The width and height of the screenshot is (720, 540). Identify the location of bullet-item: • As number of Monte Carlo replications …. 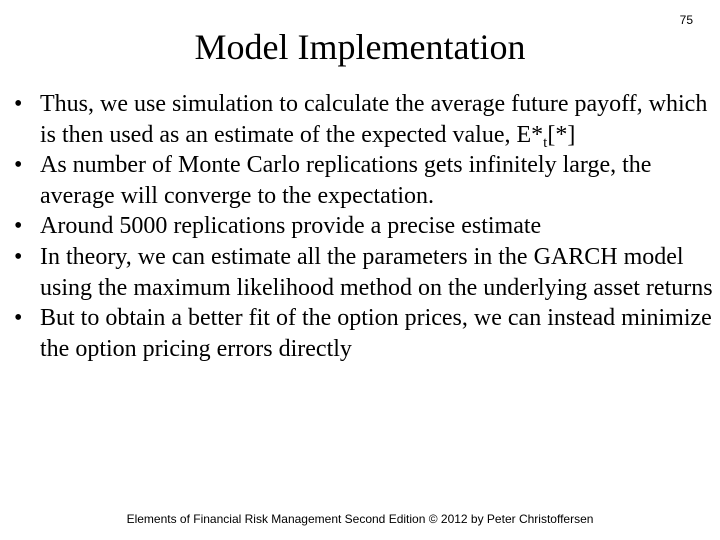
(367, 180).